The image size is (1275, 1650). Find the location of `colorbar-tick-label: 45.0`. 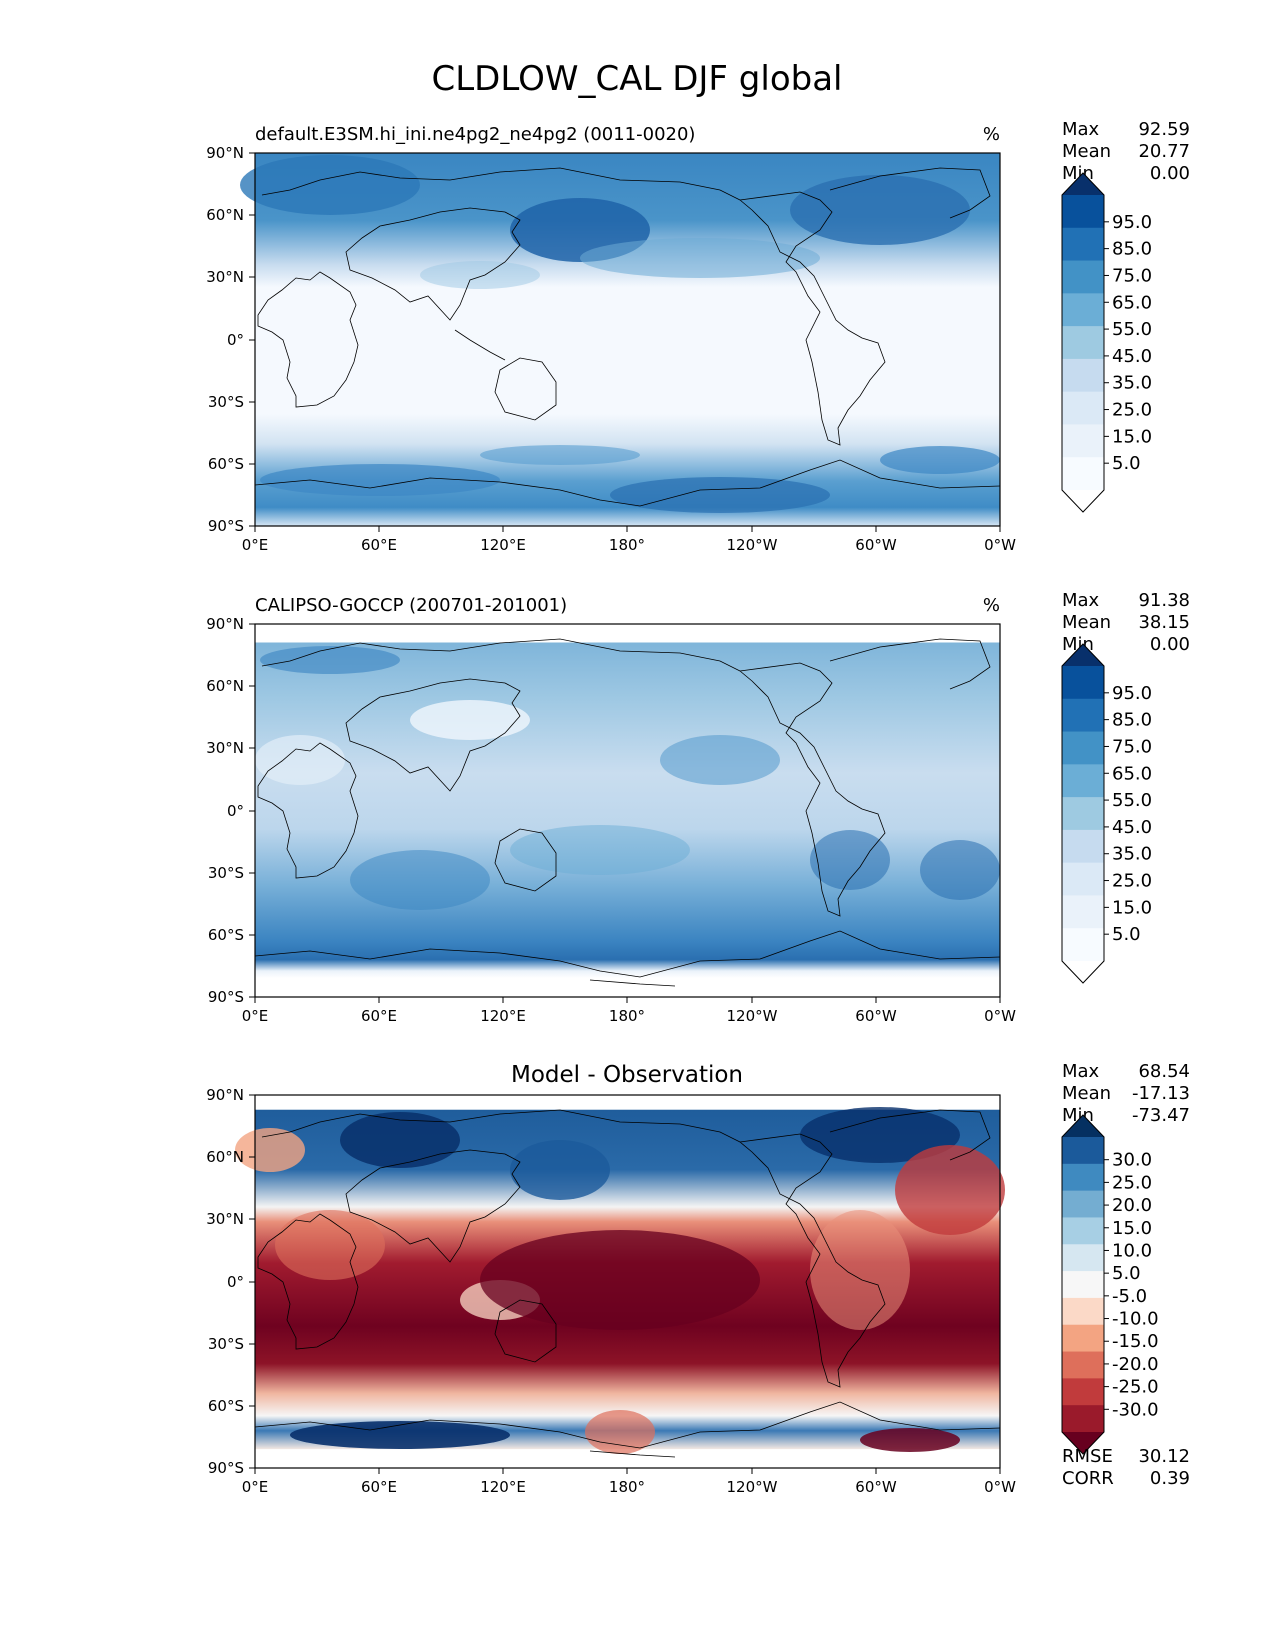

colorbar-tick-label: 45.0 is located at coordinates (1132, 356).